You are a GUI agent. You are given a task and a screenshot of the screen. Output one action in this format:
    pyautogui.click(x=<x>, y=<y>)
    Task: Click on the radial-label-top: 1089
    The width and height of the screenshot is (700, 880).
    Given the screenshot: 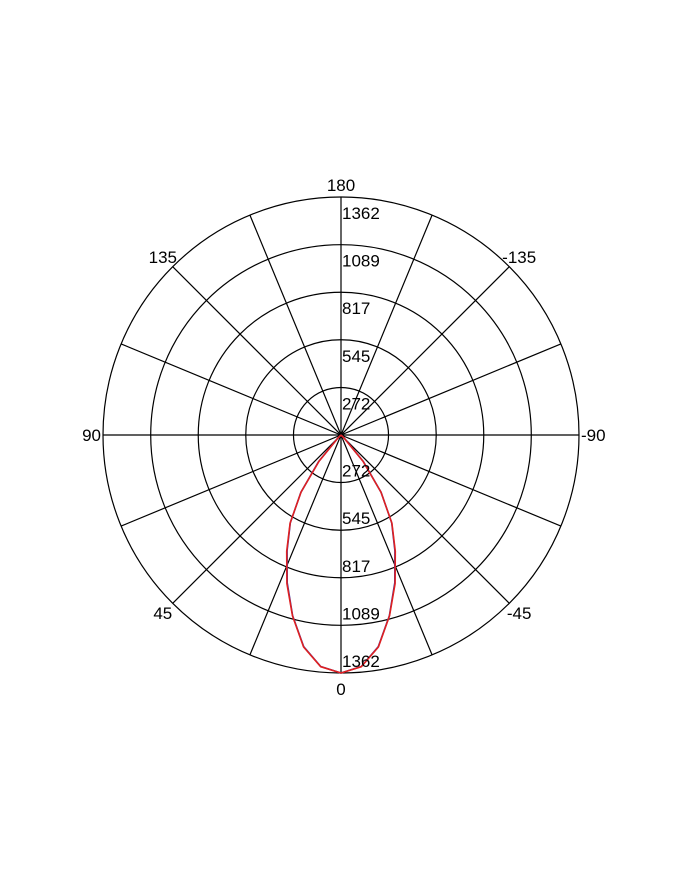 What is the action you would take?
    pyautogui.click(x=361, y=261)
    